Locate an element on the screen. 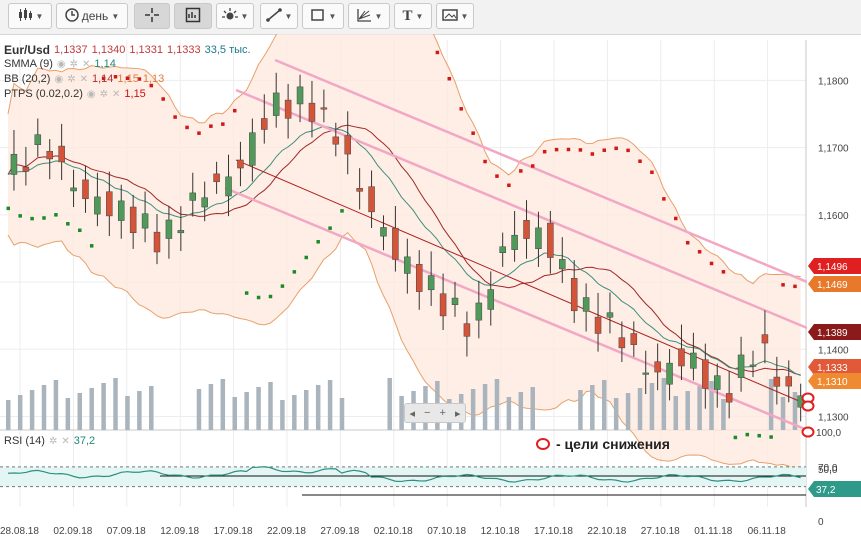 This screenshot has height=541, width=861. style-button: ▼ is located at coordinates (235, 16).